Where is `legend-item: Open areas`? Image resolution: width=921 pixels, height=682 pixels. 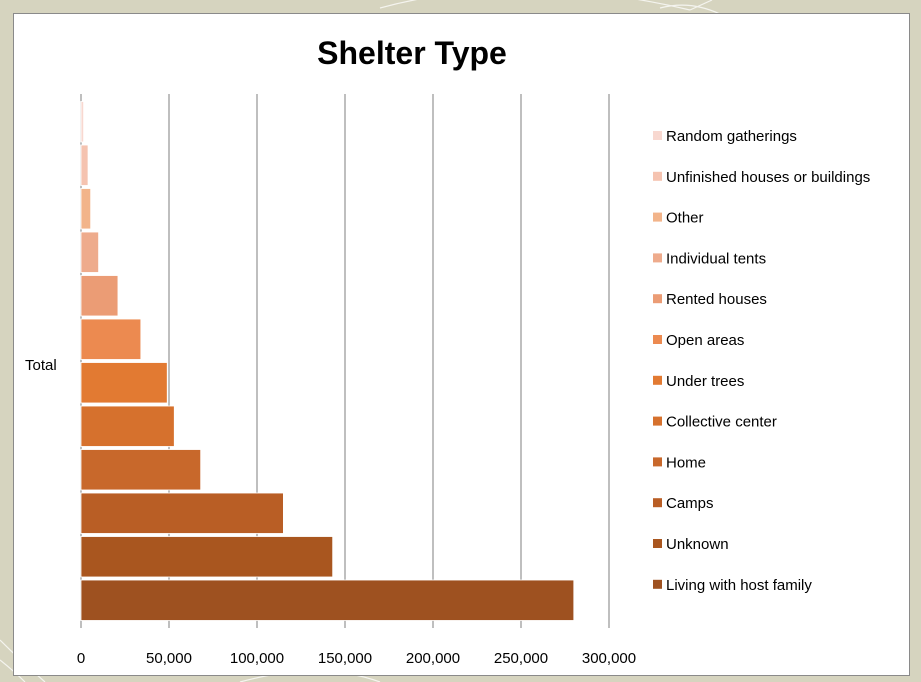 legend-item: Open areas is located at coordinates (698, 340).